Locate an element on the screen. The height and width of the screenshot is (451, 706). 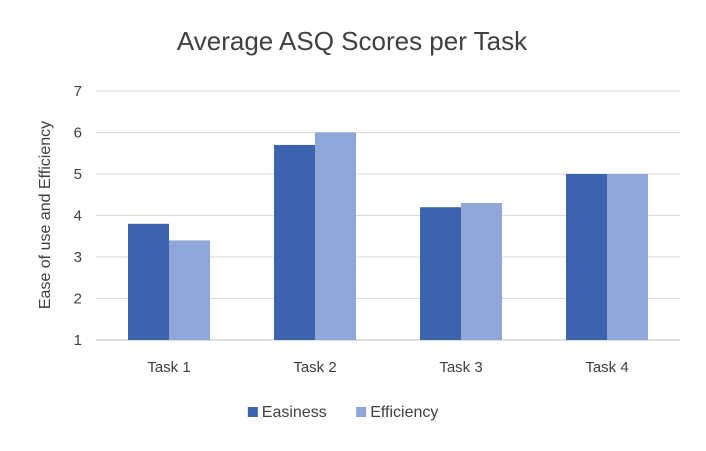
x-axis-ticks: Task 1 Task 2 Task 3 Task 4 is located at coordinates (387, 367).